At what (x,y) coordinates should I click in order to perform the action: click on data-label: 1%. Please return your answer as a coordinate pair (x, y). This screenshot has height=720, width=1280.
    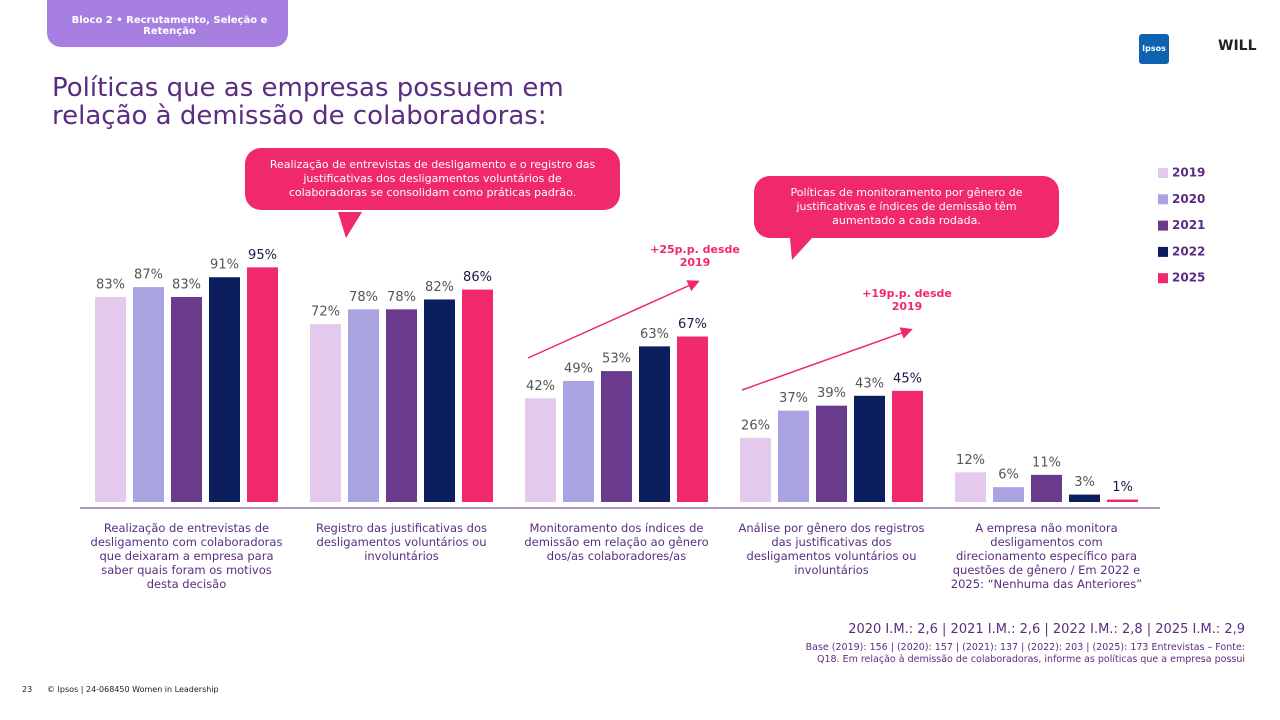
    Looking at the image, I should click on (1122, 487).